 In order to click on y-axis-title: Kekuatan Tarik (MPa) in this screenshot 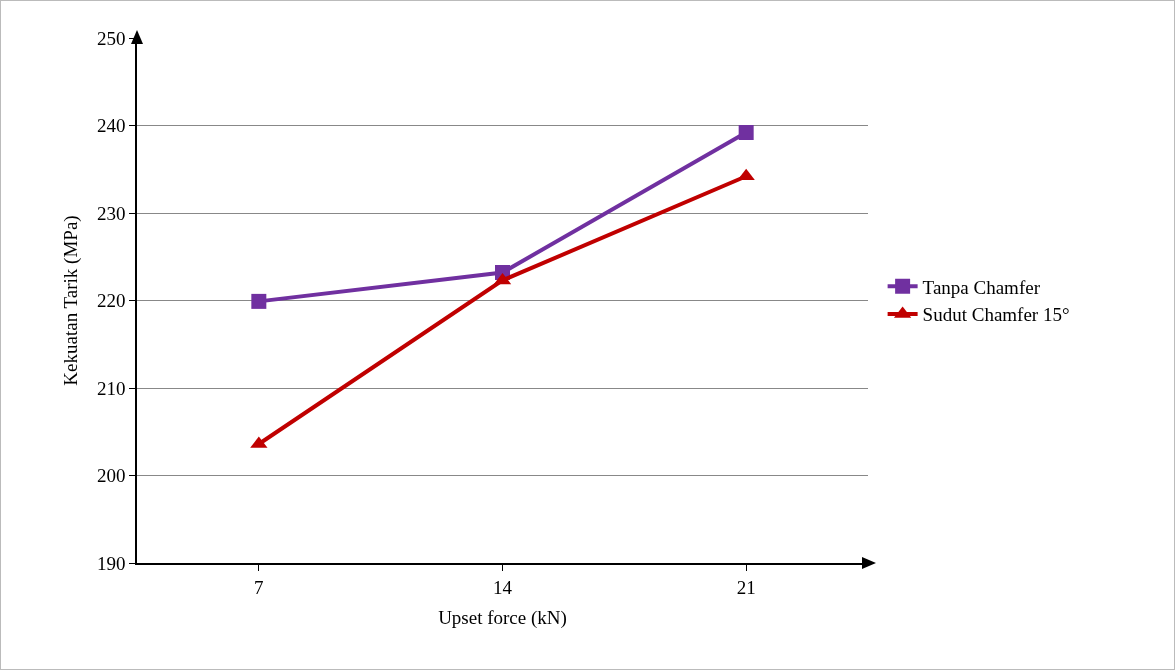, I will do `click(71, 300)`.